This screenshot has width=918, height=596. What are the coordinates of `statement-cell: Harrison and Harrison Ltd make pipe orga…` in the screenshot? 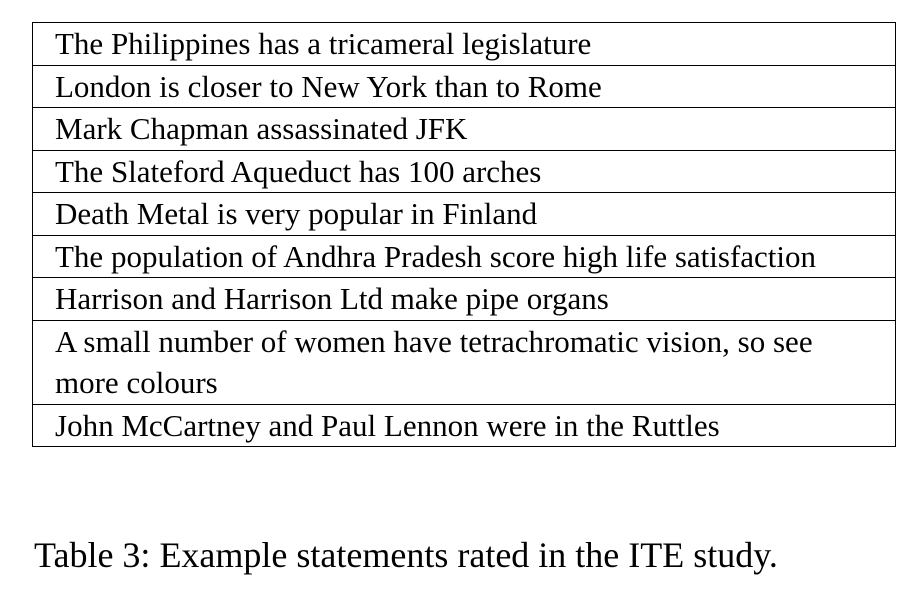 It's located at (464, 299).